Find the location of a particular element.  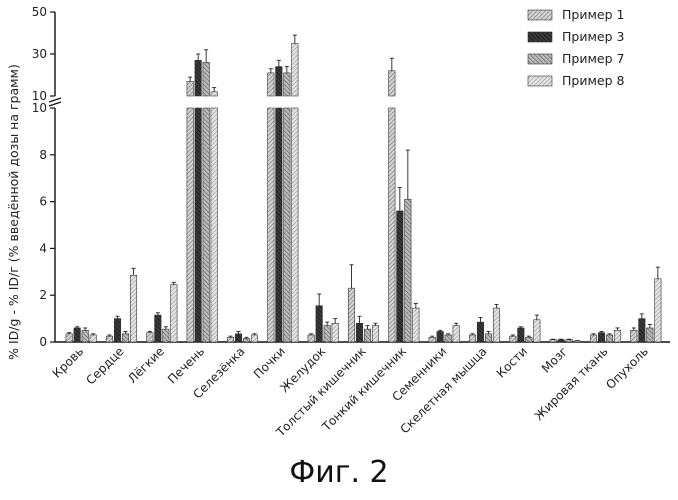

legend-label: Пример 7 is located at coordinates (593, 58).